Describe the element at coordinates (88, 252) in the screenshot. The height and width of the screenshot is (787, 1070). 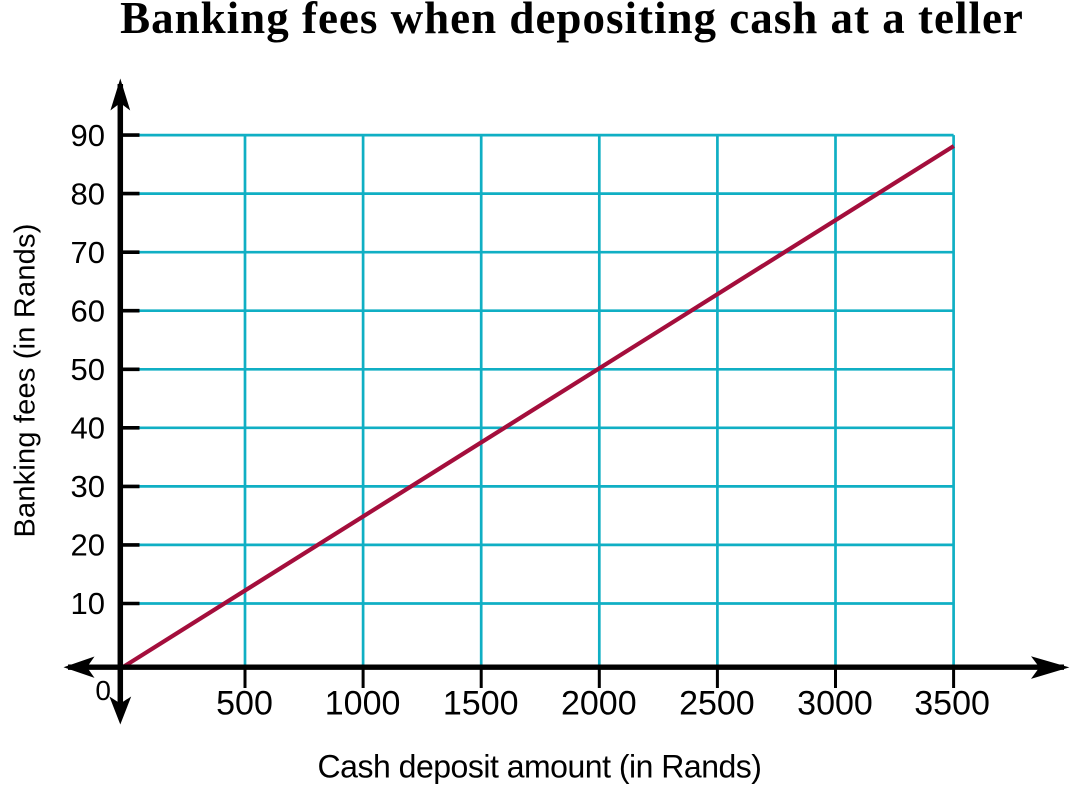
I see `svg-text: 70` at that location.